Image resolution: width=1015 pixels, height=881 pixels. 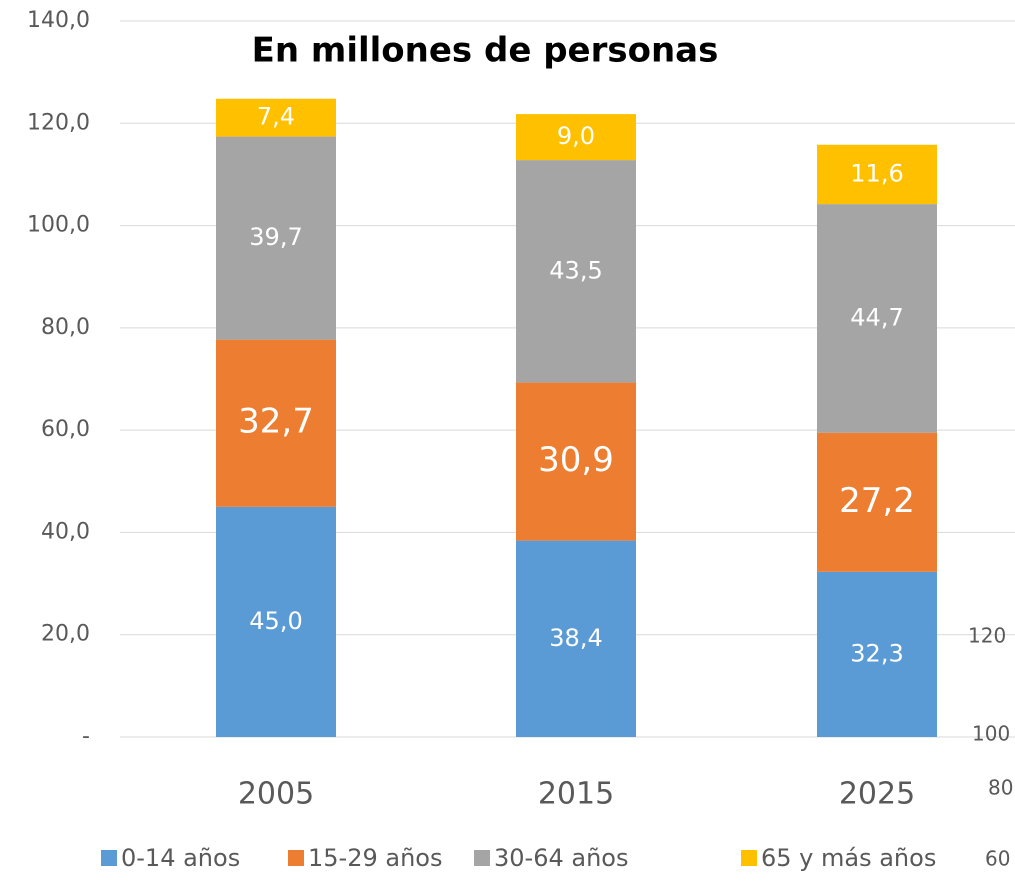 I want to click on data-label: 43,5, so click(x=575, y=270).